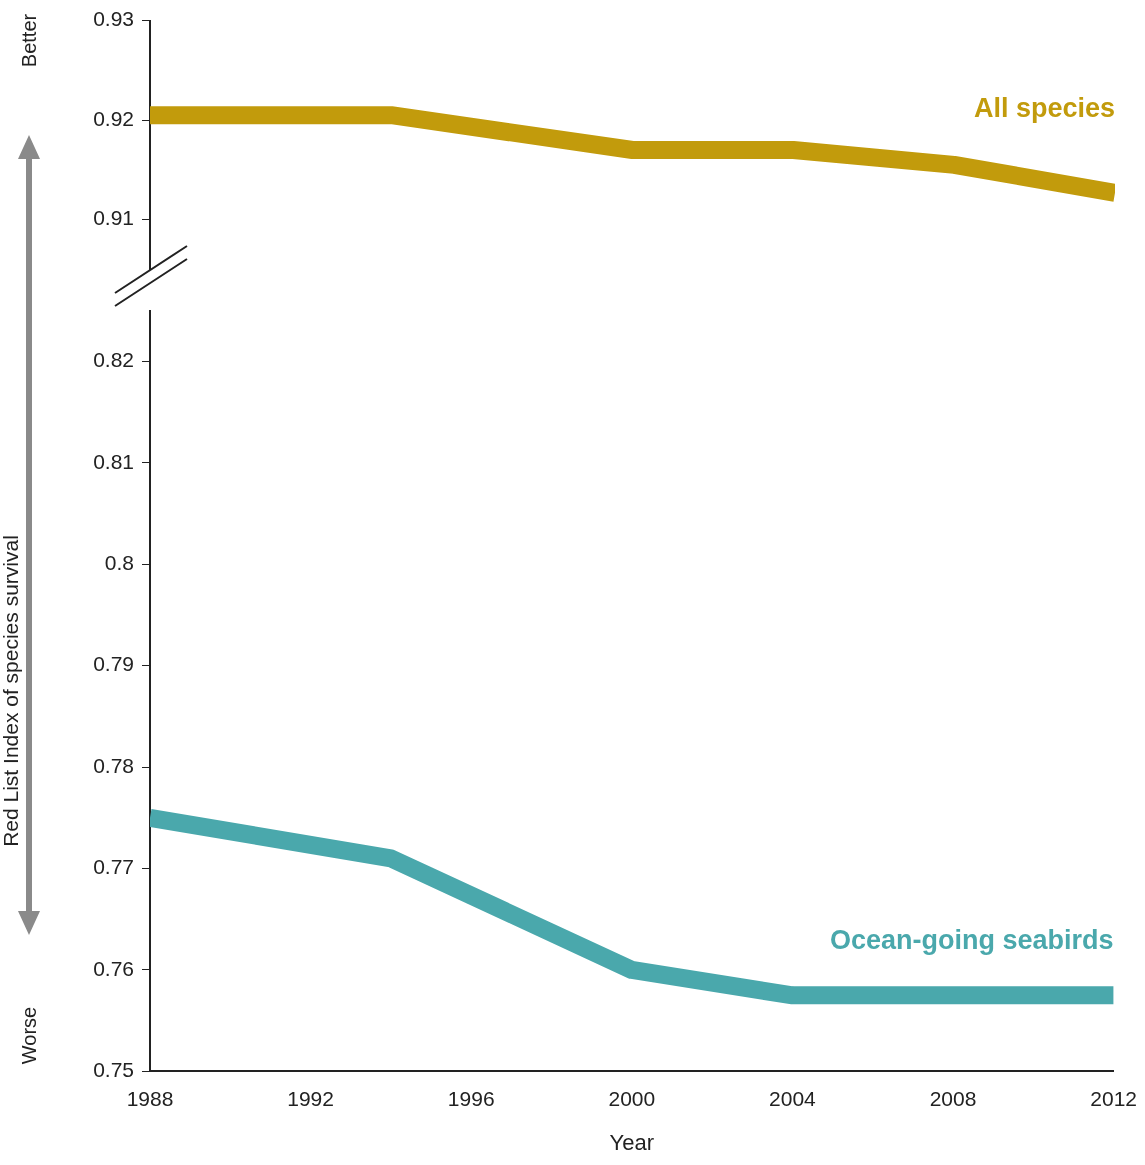 Image resolution: width=1145 pixels, height=1165 pixels. I want to click on x-axis-title: Year, so click(632, 1142).